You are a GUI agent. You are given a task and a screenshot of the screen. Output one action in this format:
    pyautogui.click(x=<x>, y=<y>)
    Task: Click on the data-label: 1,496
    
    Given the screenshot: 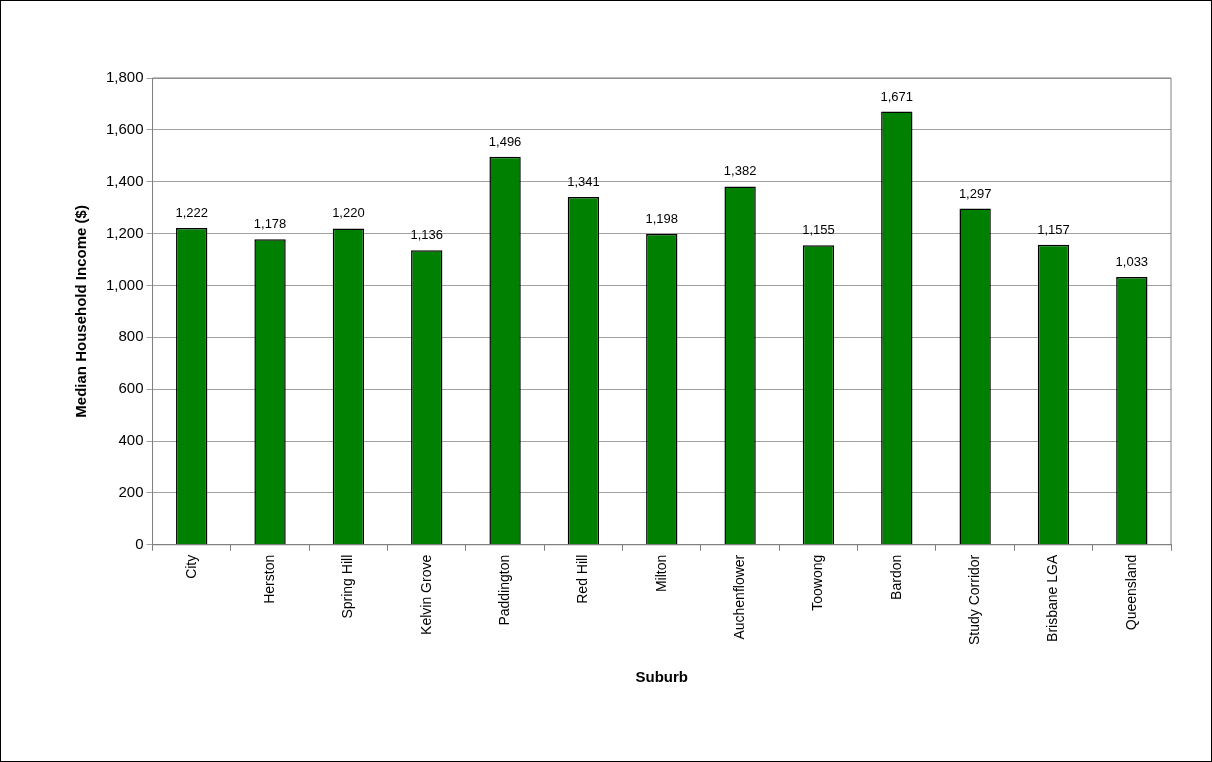 What is the action you would take?
    pyautogui.click(x=505, y=141)
    